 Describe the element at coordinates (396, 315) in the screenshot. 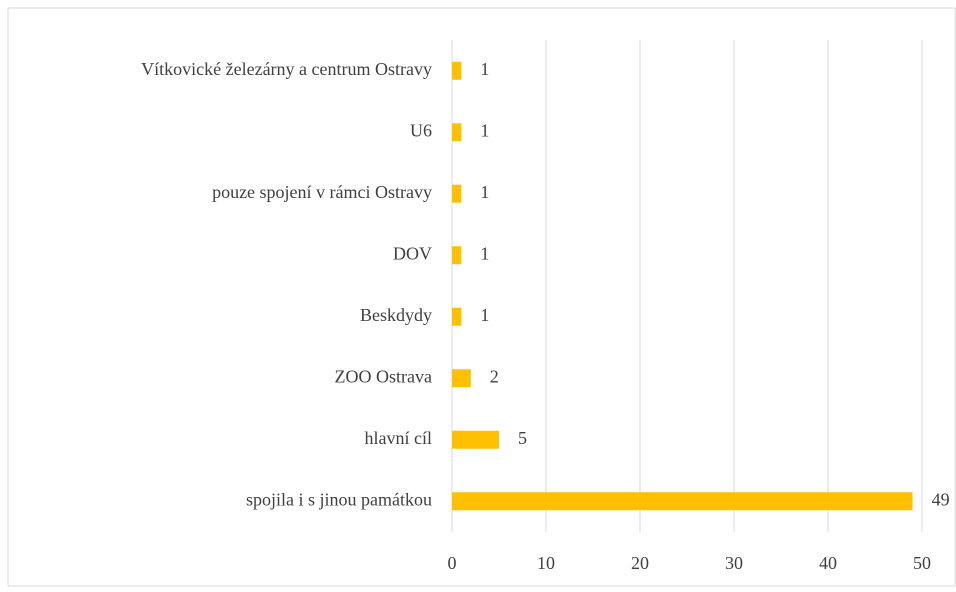

I see `y-tick-label: Beskdydy` at that location.